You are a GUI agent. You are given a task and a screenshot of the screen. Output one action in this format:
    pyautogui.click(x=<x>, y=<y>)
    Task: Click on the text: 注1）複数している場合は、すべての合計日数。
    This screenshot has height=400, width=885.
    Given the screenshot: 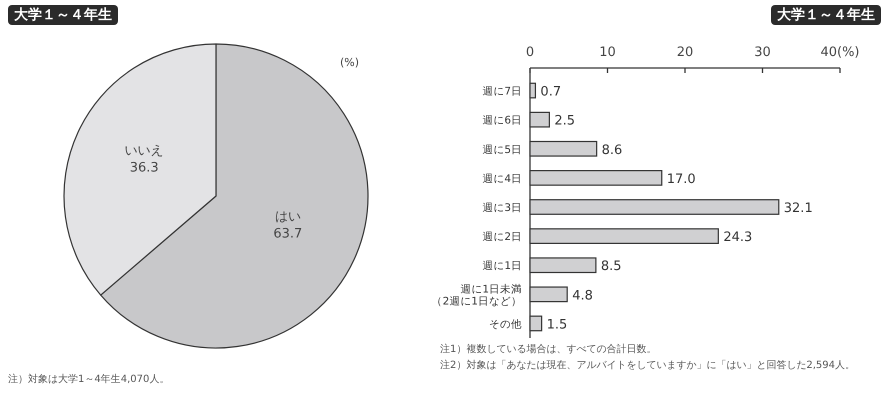 What is the action you would take?
    pyautogui.click(x=549, y=349)
    